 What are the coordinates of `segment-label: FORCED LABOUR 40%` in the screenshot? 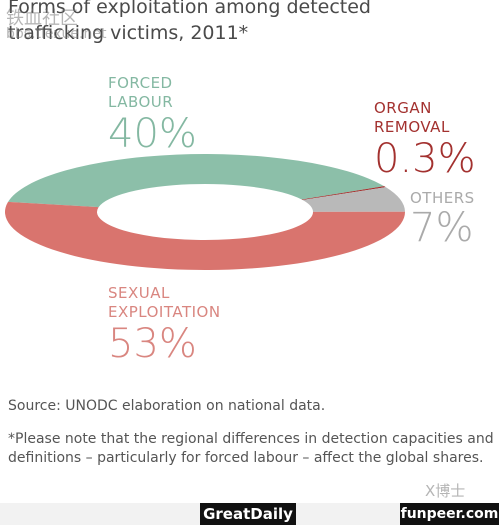 It's located at (158, 115).